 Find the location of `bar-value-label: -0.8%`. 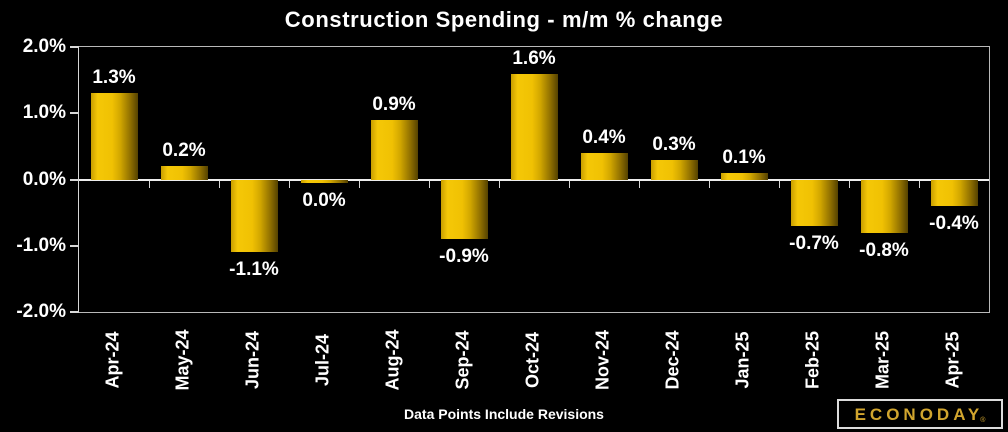

bar-value-label: -0.8% is located at coordinates (884, 250).